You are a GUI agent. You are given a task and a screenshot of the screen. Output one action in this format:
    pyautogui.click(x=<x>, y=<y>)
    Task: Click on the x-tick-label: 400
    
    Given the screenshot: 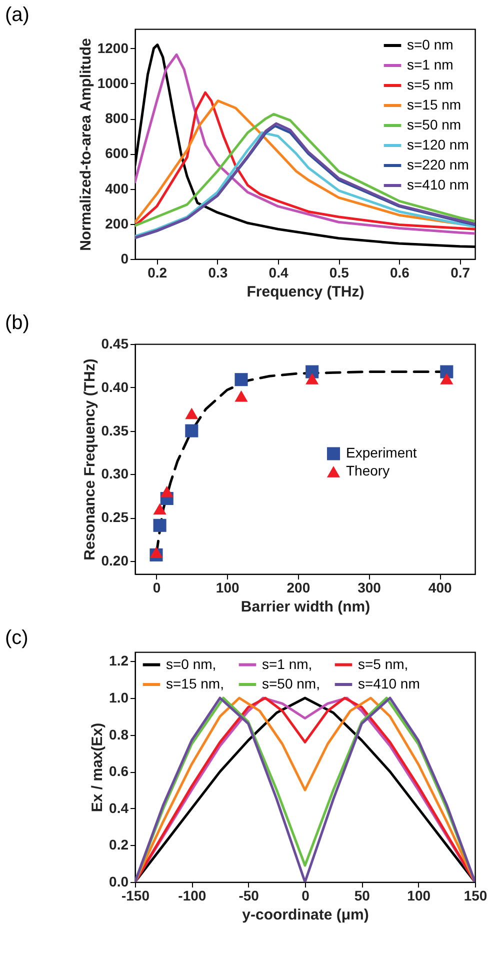 What is the action you would take?
    pyautogui.click(x=440, y=588)
    